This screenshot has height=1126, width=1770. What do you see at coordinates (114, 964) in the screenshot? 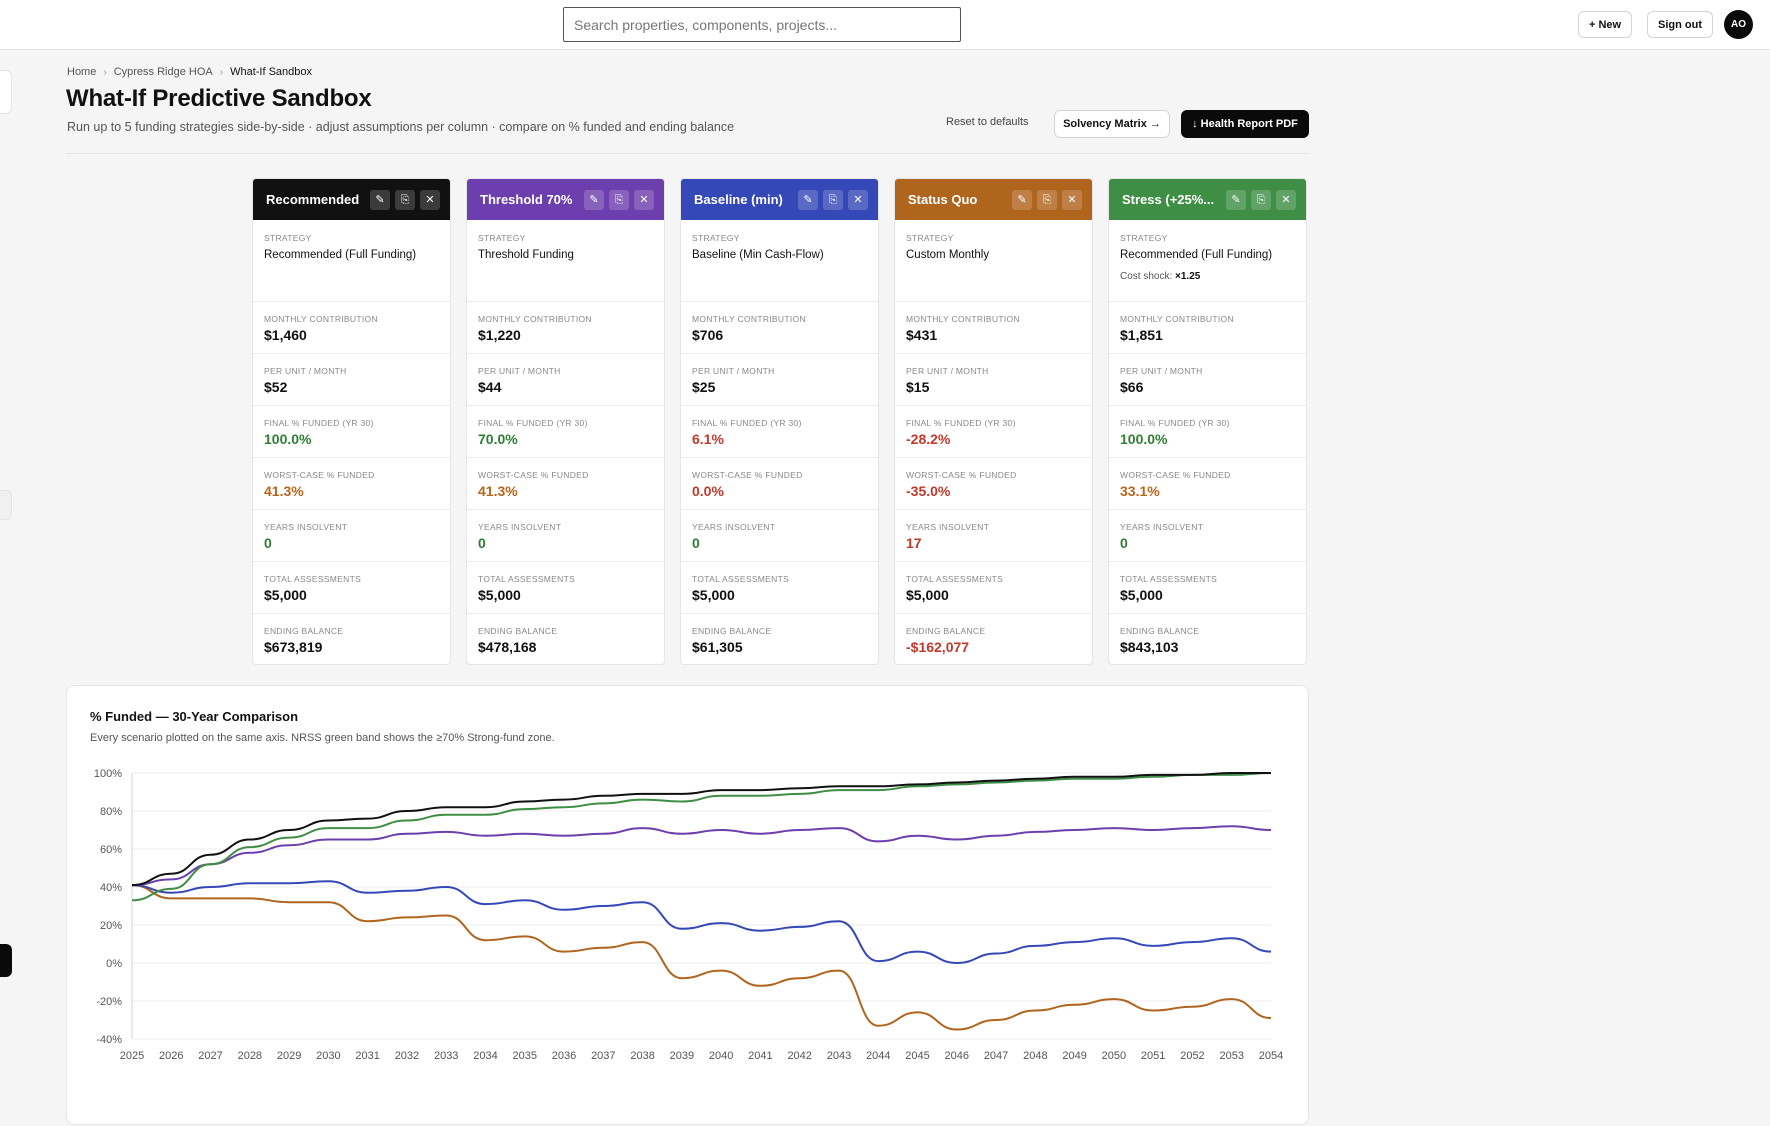
I see `y-tick-label: 0%` at bounding box center [114, 964].